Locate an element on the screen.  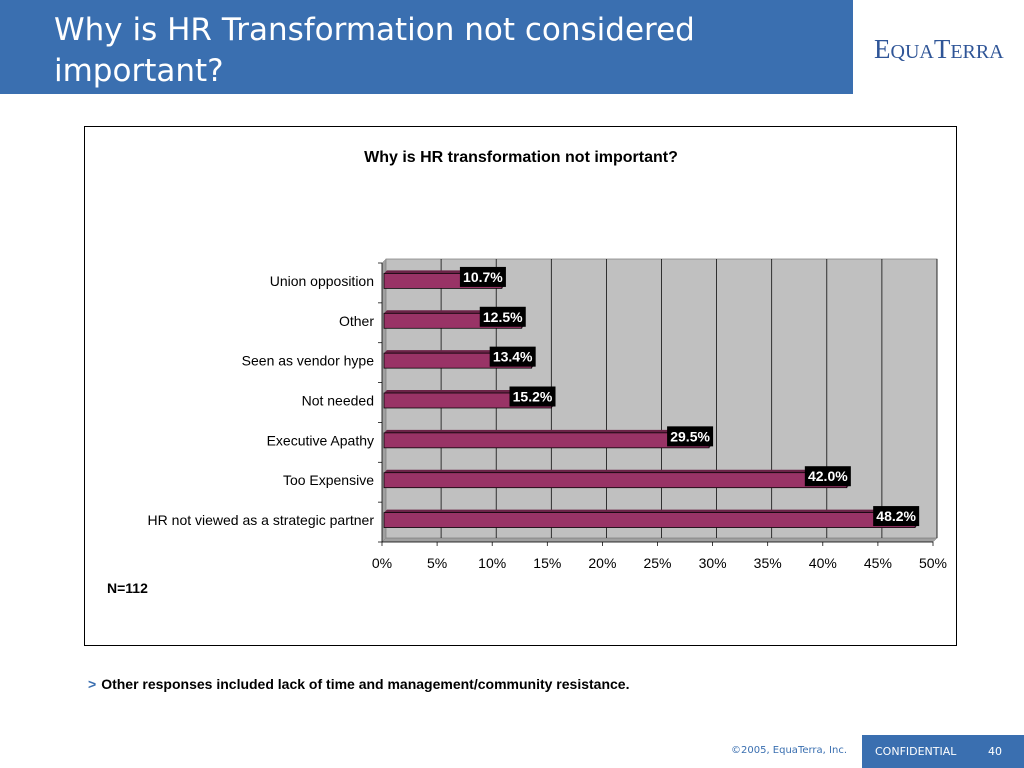
x-tick-label: 40% is located at coordinates (823, 563).